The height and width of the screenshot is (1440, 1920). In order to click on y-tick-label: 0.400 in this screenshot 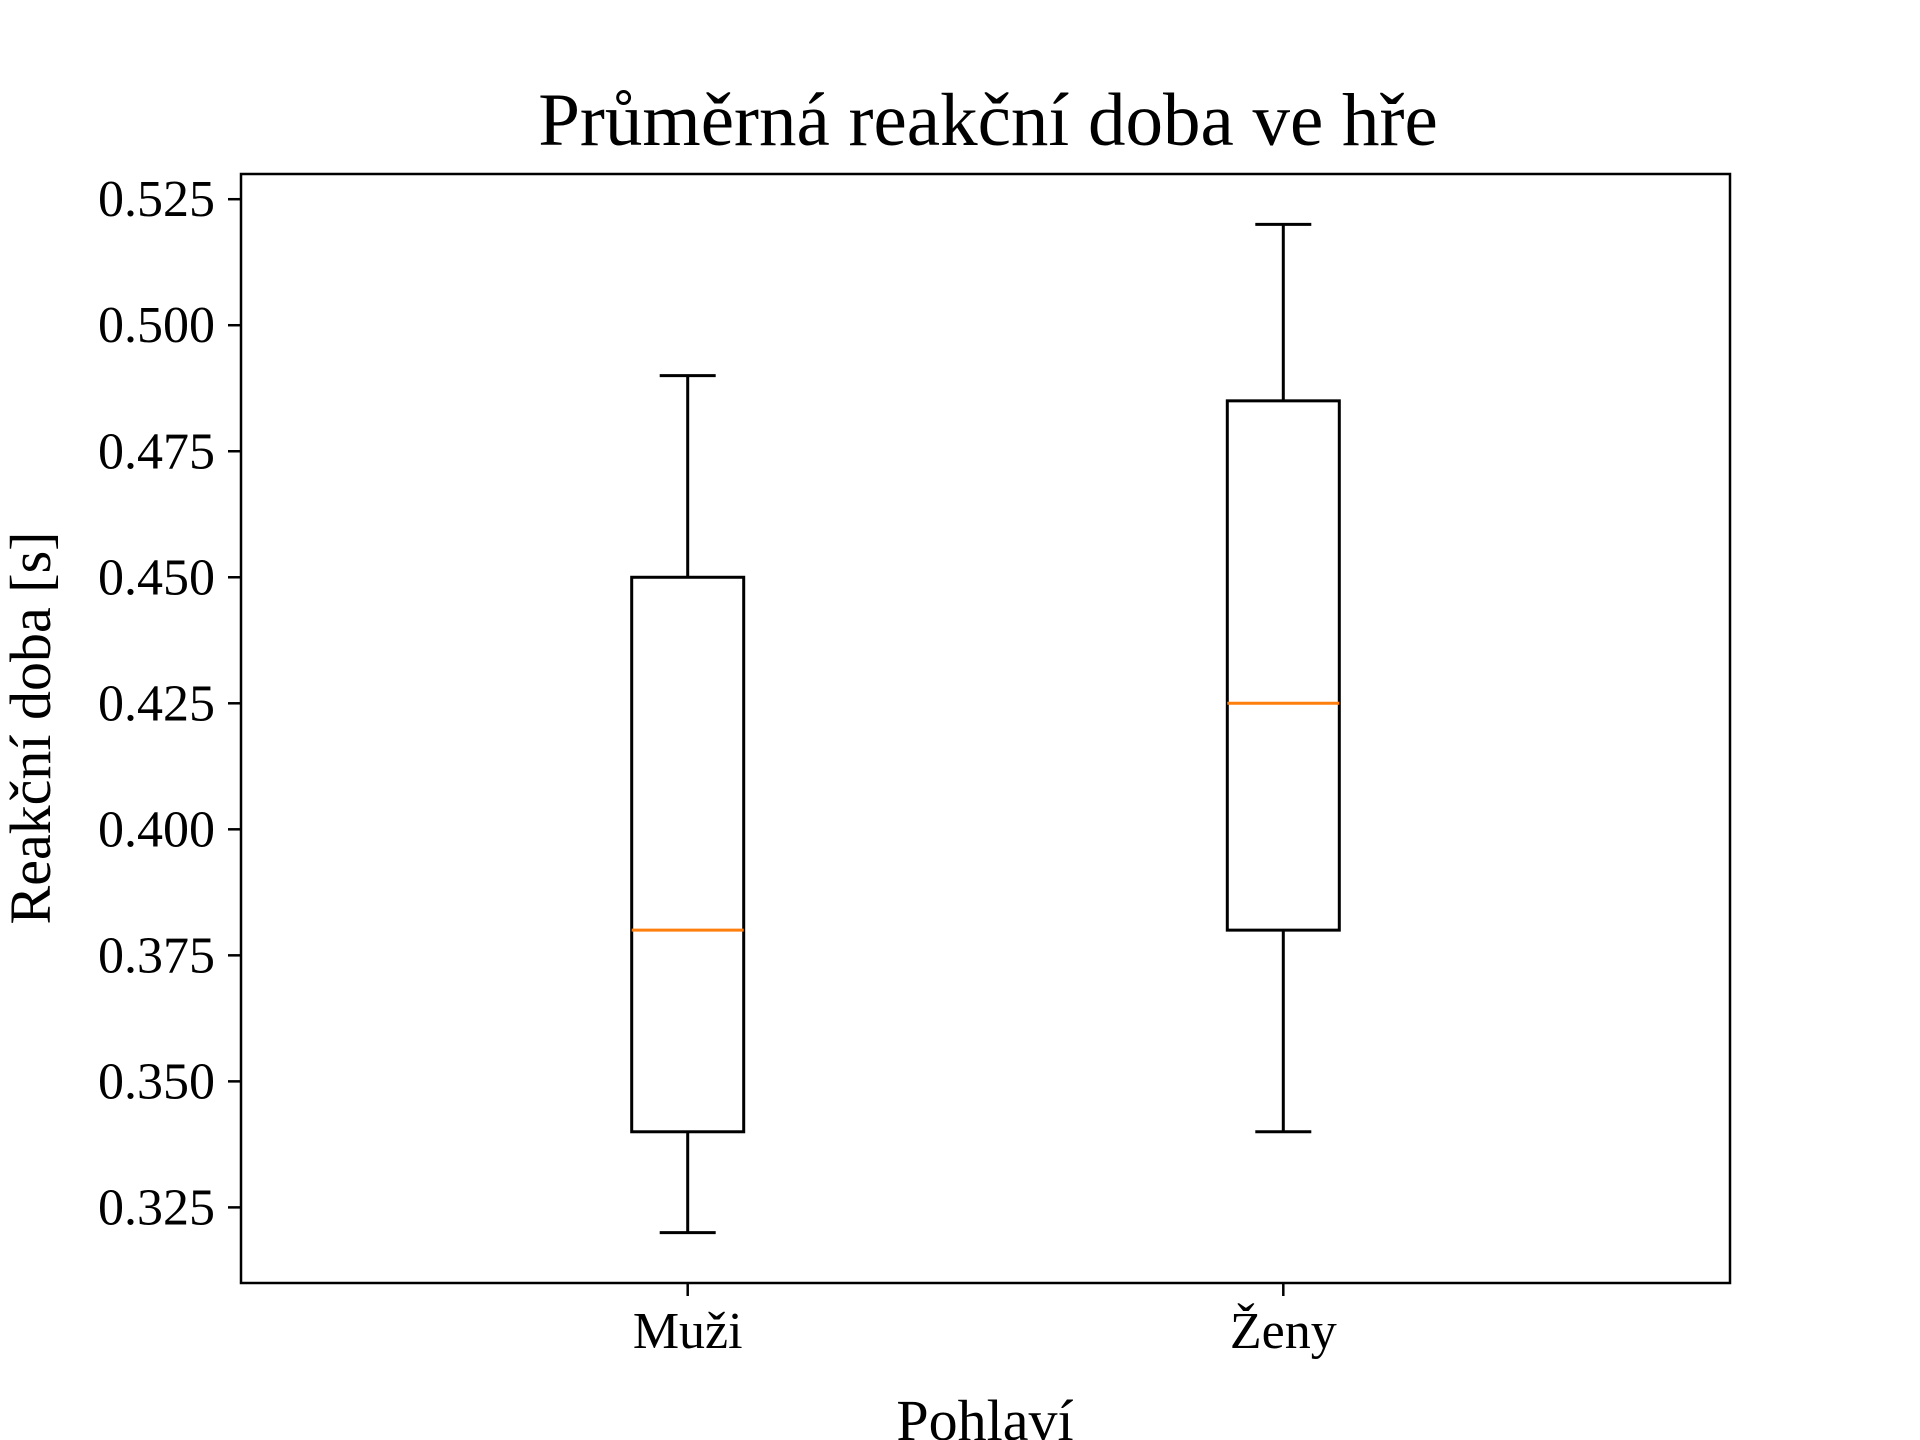, I will do `click(156, 829)`.